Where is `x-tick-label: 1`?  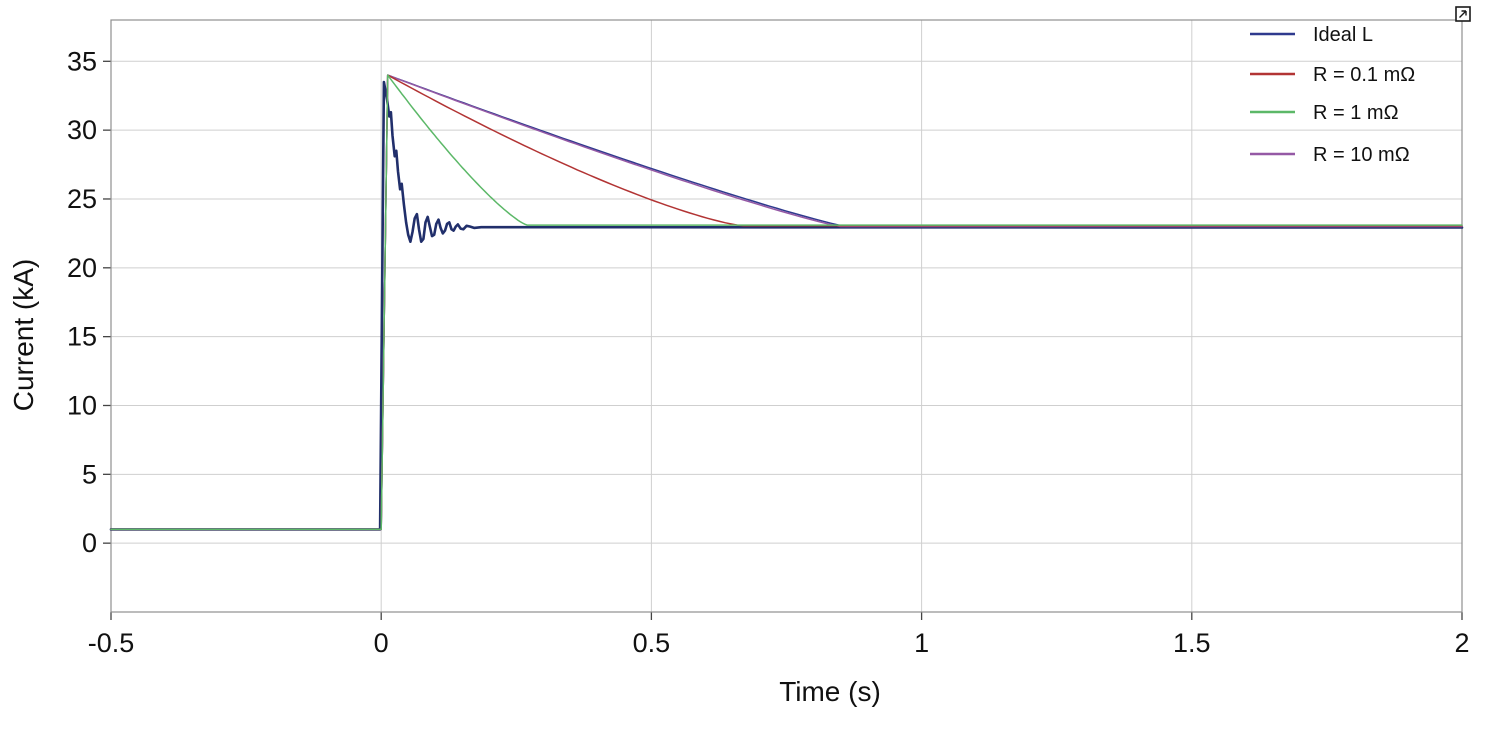 x-tick-label: 1 is located at coordinates (921, 643).